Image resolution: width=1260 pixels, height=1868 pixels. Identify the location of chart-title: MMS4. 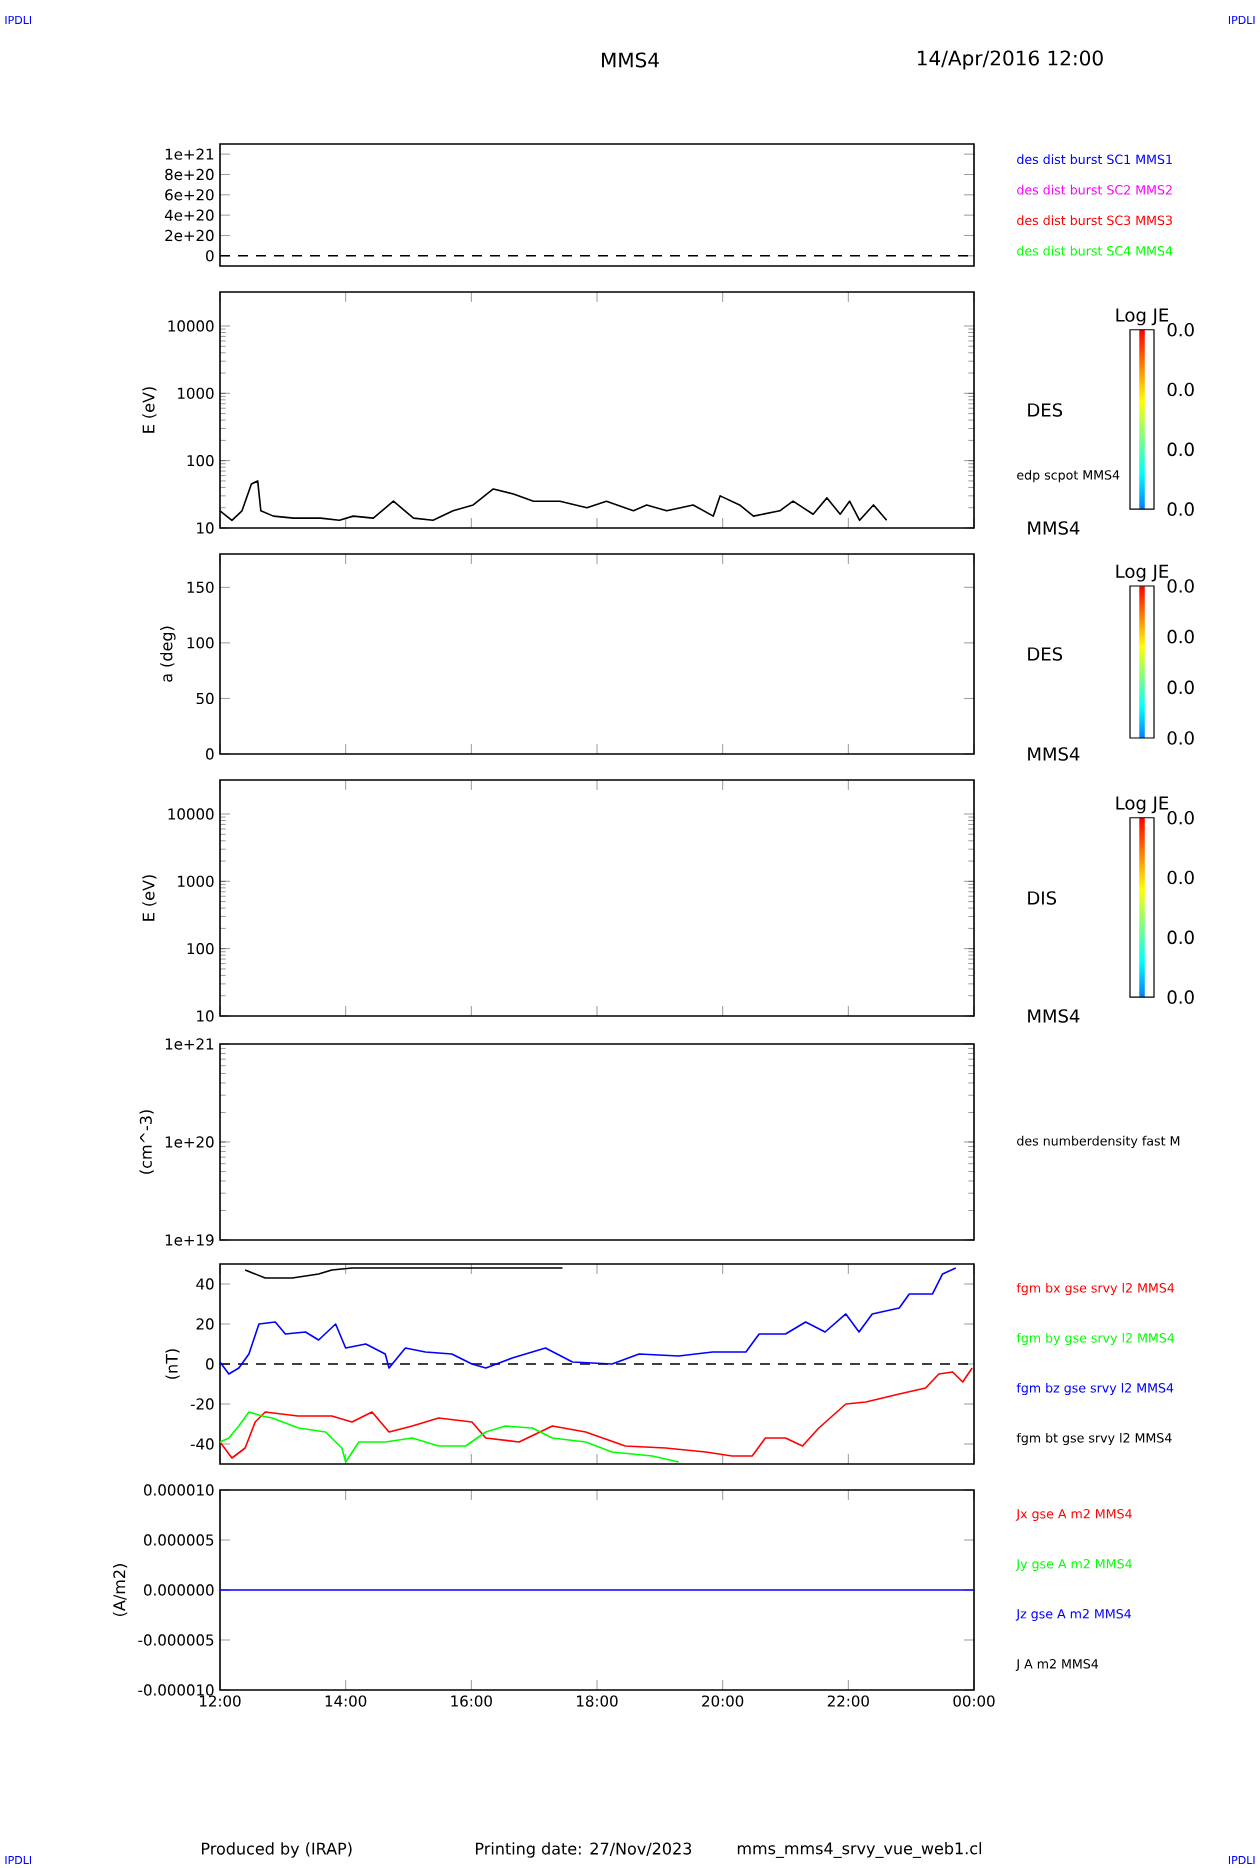
(630, 60).